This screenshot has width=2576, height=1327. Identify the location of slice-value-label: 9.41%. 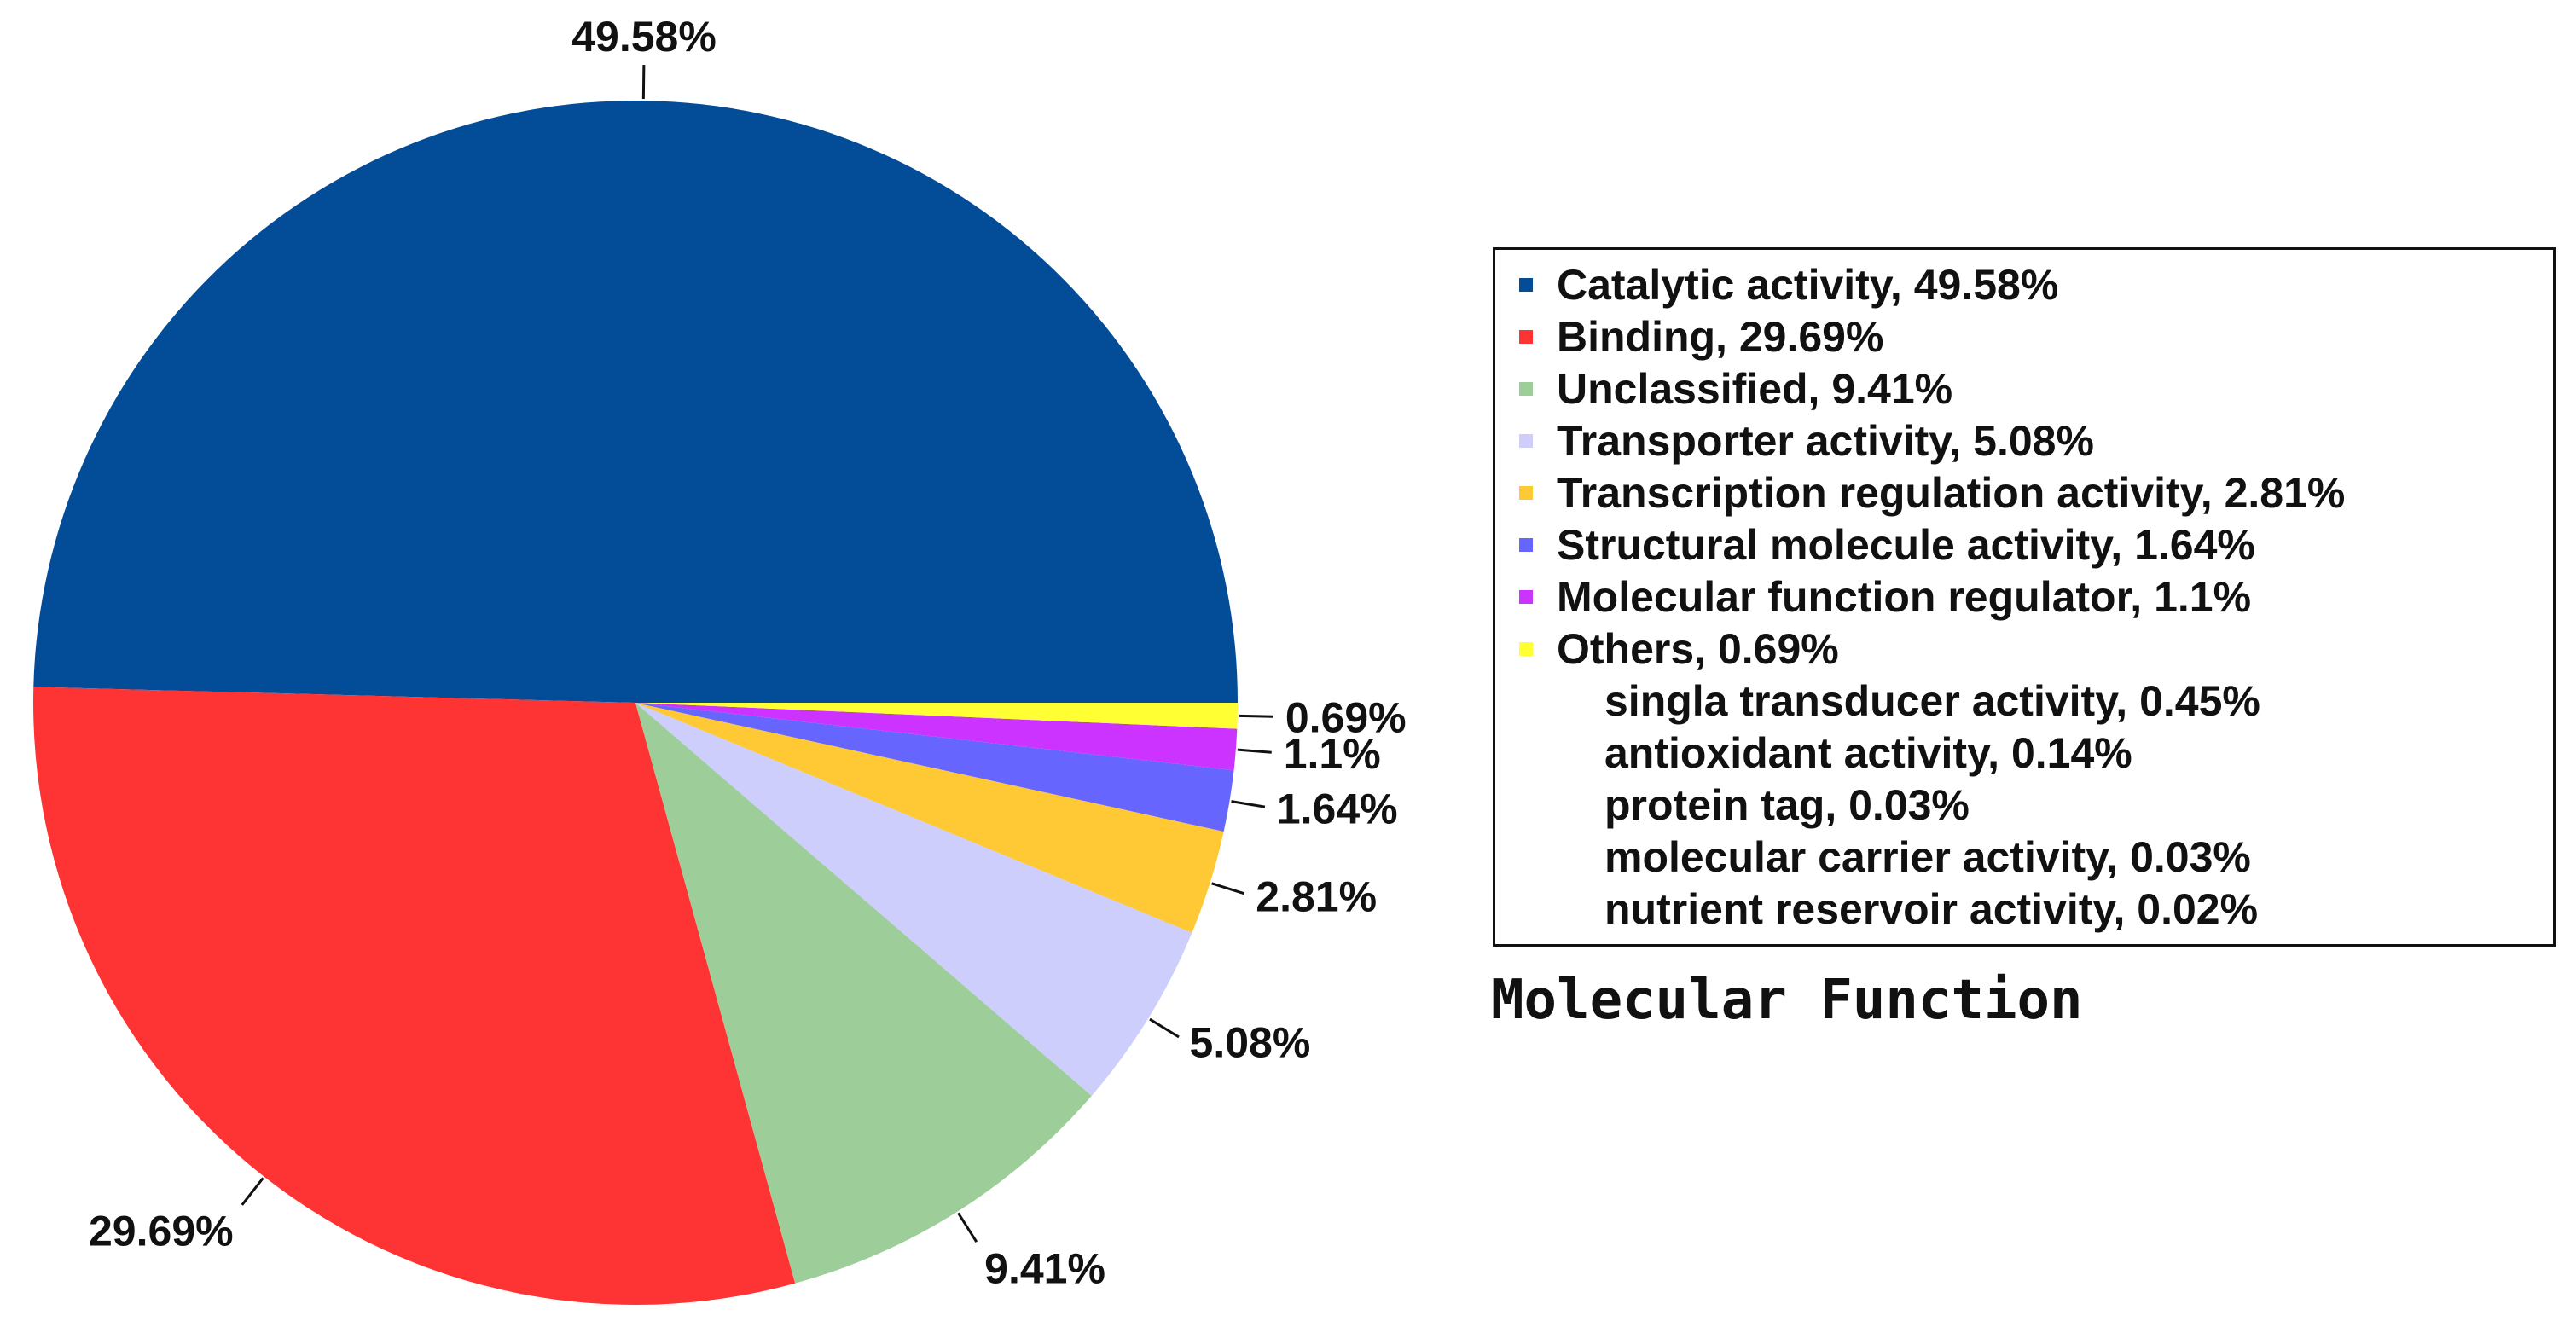
(1044, 1269).